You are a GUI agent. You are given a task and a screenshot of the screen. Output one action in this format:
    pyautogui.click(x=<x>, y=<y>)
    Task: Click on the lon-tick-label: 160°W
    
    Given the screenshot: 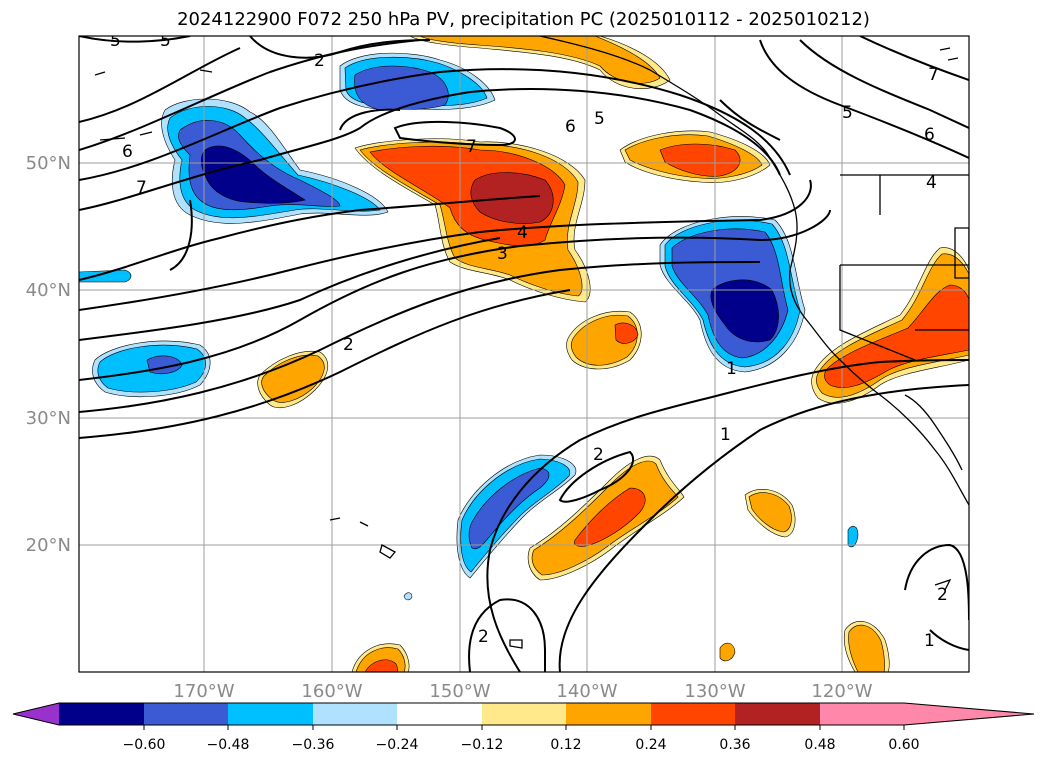 What is the action you would take?
    pyautogui.click(x=331, y=691)
    